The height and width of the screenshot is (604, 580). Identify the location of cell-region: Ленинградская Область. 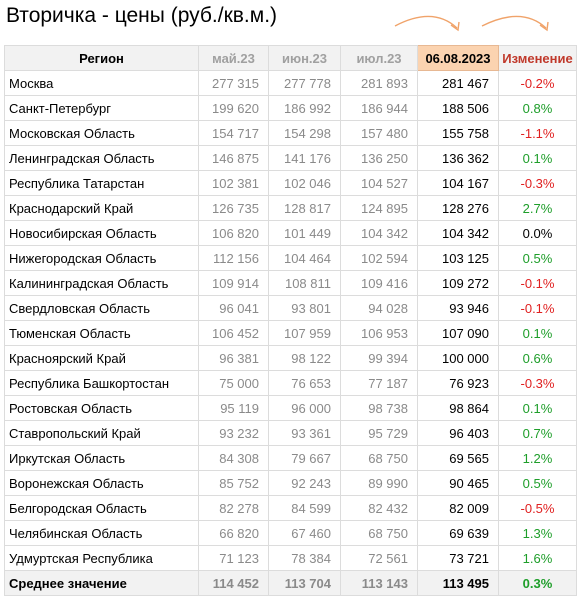
(101, 158).